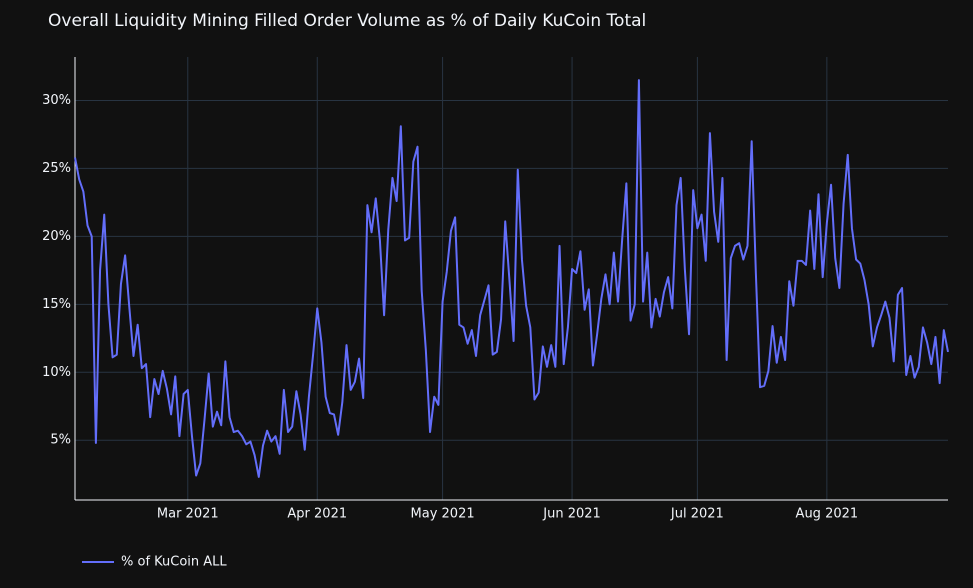 Image resolution: width=973 pixels, height=588 pixels. I want to click on x-tick-label: Jul 2021, so click(697, 514).